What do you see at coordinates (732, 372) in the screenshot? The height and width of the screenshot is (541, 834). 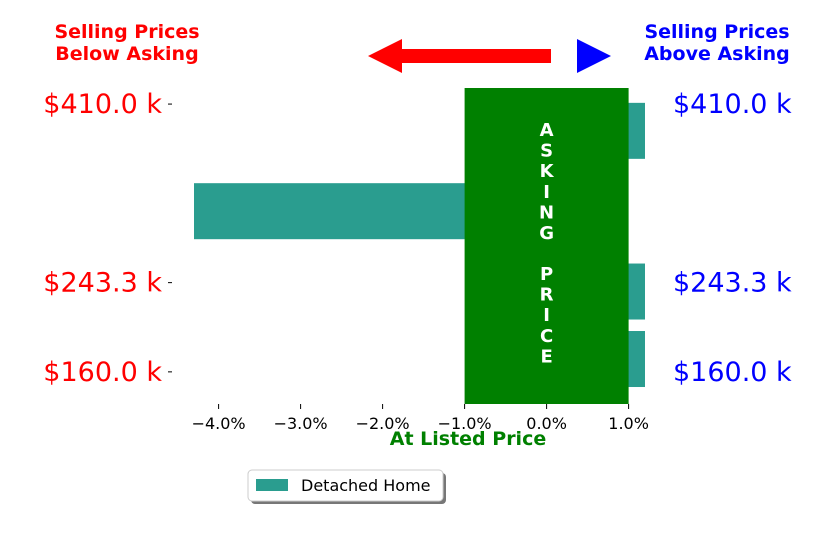 I see `y-tick-label-right-2: $160.0 k` at bounding box center [732, 372].